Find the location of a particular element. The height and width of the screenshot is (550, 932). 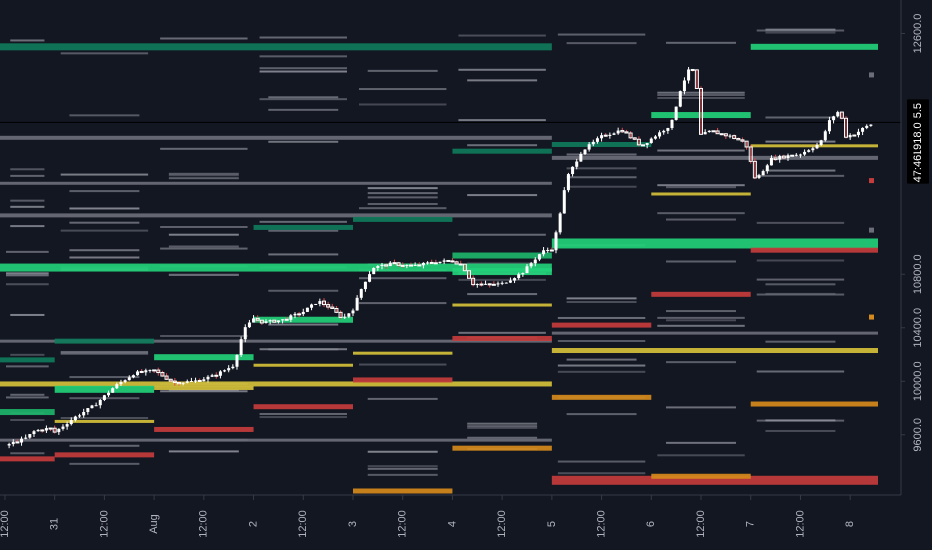

time-tick-label: 8 is located at coordinates (850, 524).